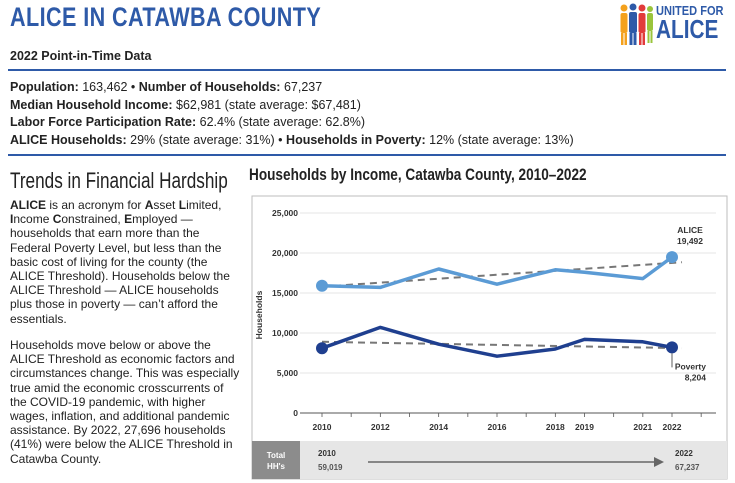  Describe the element at coordinates (502, 274) in the screenshot. I see `alice-trend-line` at that location.